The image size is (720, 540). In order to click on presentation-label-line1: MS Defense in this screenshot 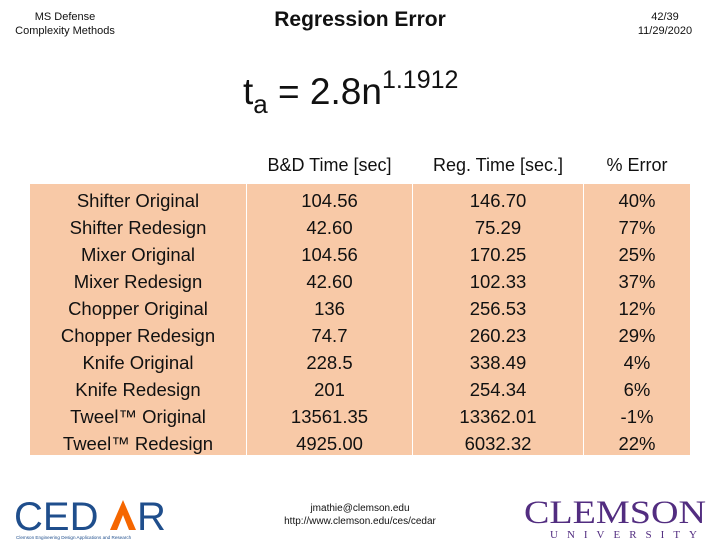, I will do `click(65, 17)`.